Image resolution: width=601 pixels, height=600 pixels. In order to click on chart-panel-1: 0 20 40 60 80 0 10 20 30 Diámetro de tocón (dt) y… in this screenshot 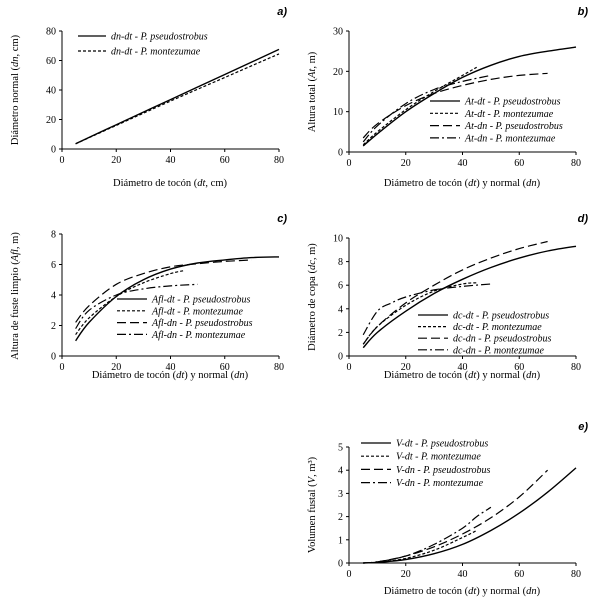, I will do `click(447, 97)`.